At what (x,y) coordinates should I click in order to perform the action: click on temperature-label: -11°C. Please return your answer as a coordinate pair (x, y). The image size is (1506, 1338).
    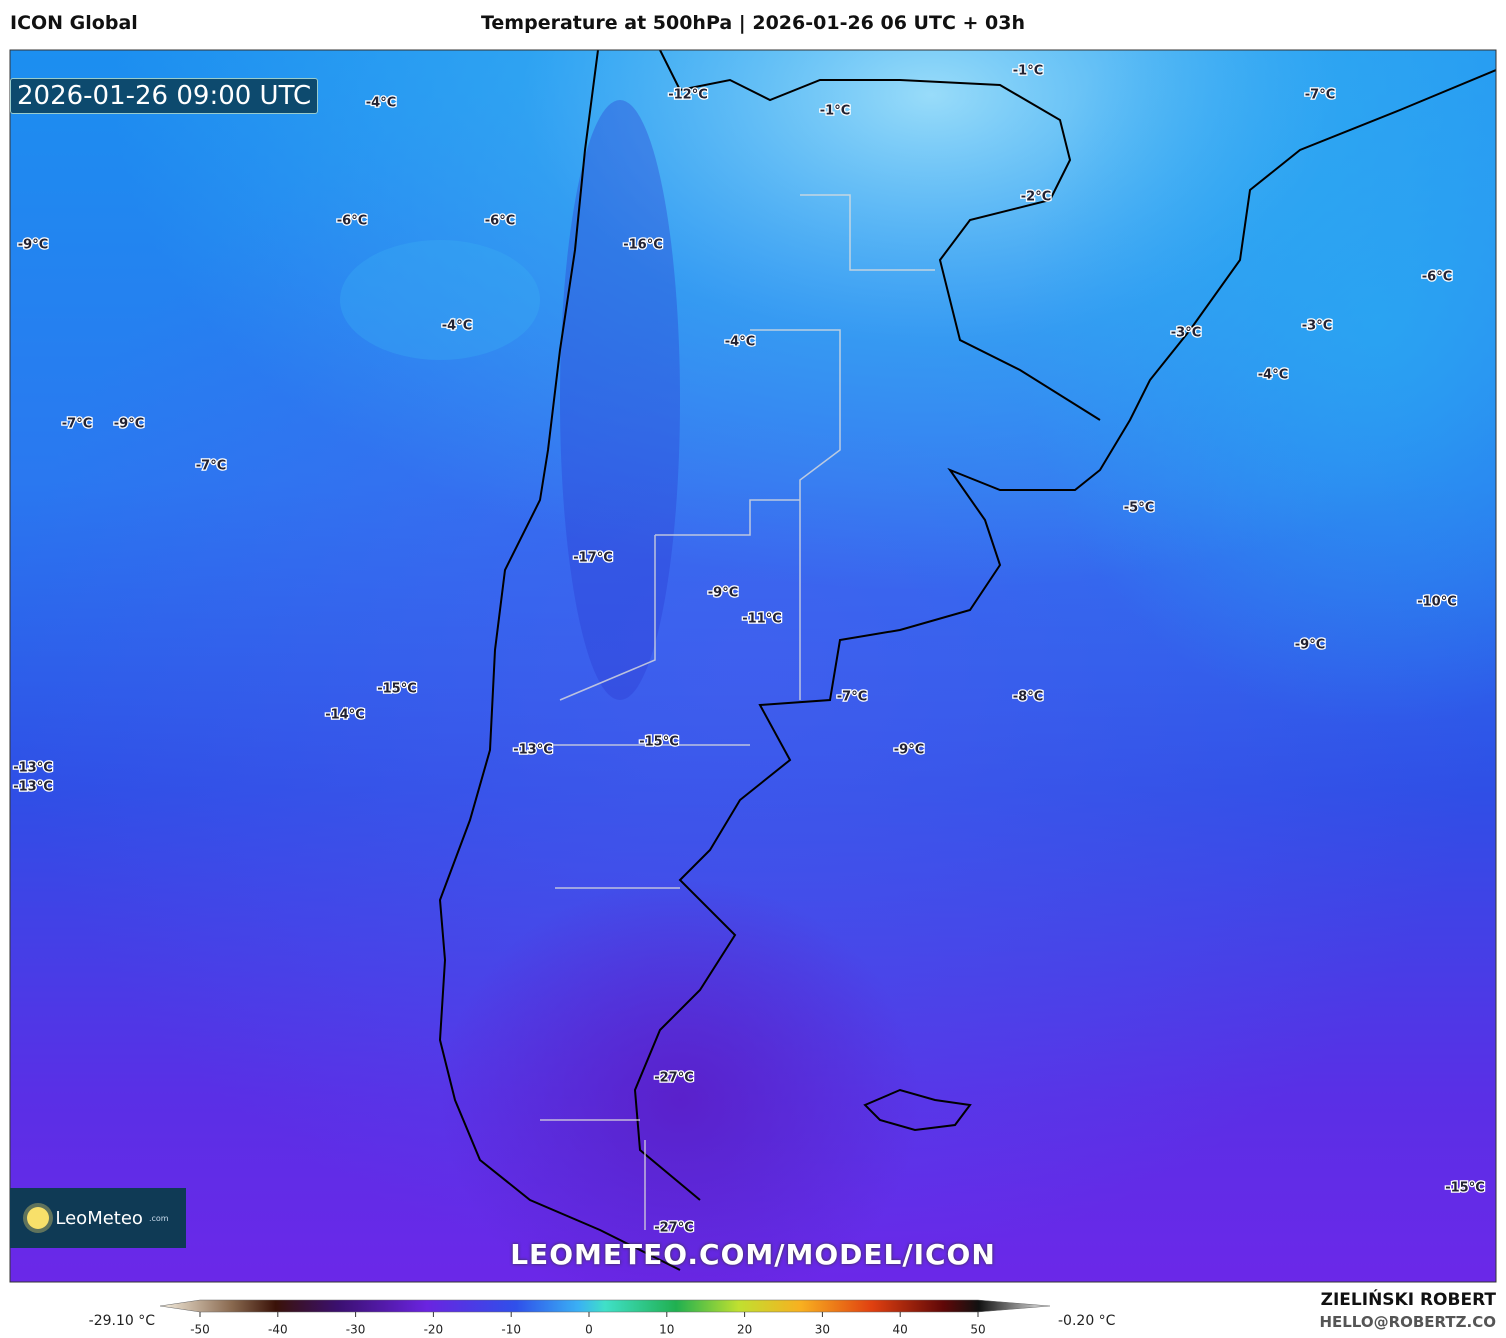
    Looking at the image, I should click on (762, 619).